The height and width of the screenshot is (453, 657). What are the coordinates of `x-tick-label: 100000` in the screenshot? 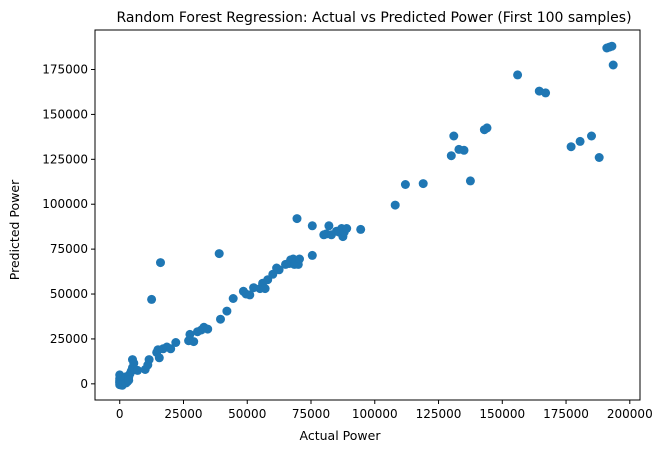 It's located at (375, 414).